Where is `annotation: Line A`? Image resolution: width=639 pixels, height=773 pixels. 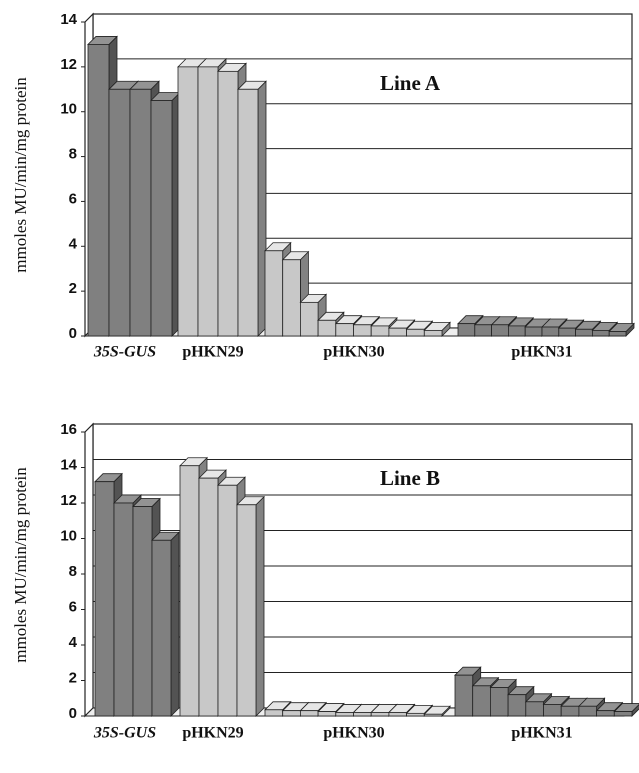 annotation: Line A is located at coordinates (410, 83).